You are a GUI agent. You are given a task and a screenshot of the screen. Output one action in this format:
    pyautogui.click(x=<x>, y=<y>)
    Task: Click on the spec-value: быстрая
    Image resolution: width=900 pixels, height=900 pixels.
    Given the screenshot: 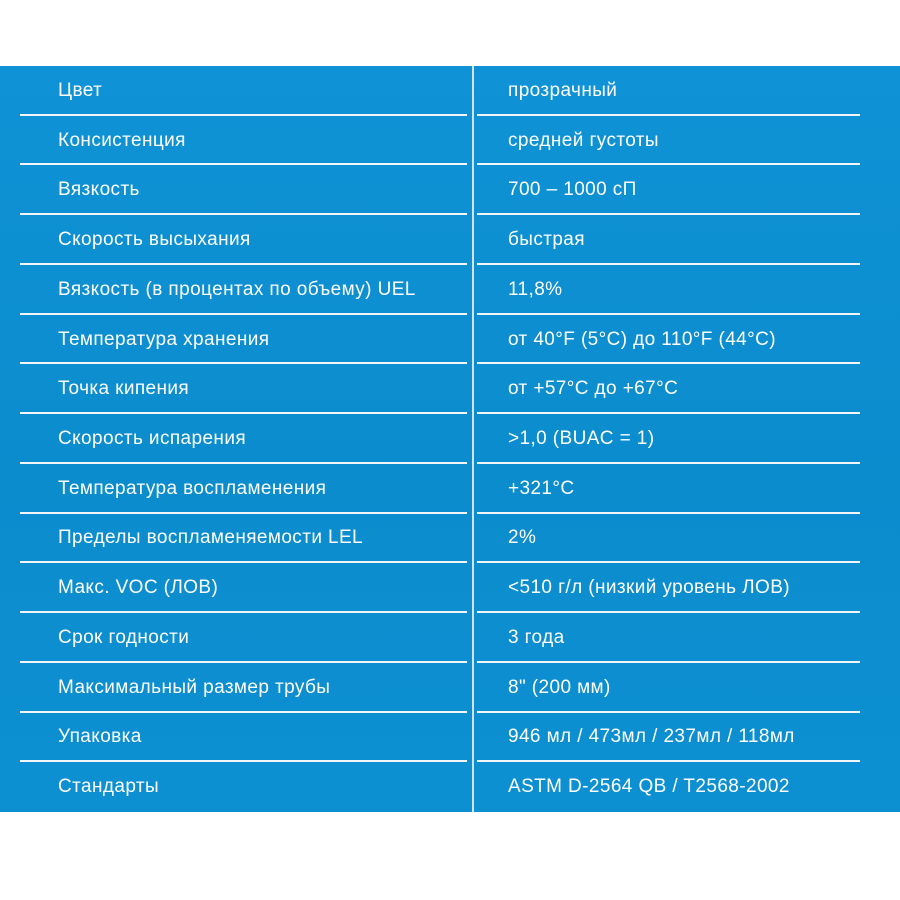 What is the action you would take?
    pyautogui.click(x=686, y=240)
    